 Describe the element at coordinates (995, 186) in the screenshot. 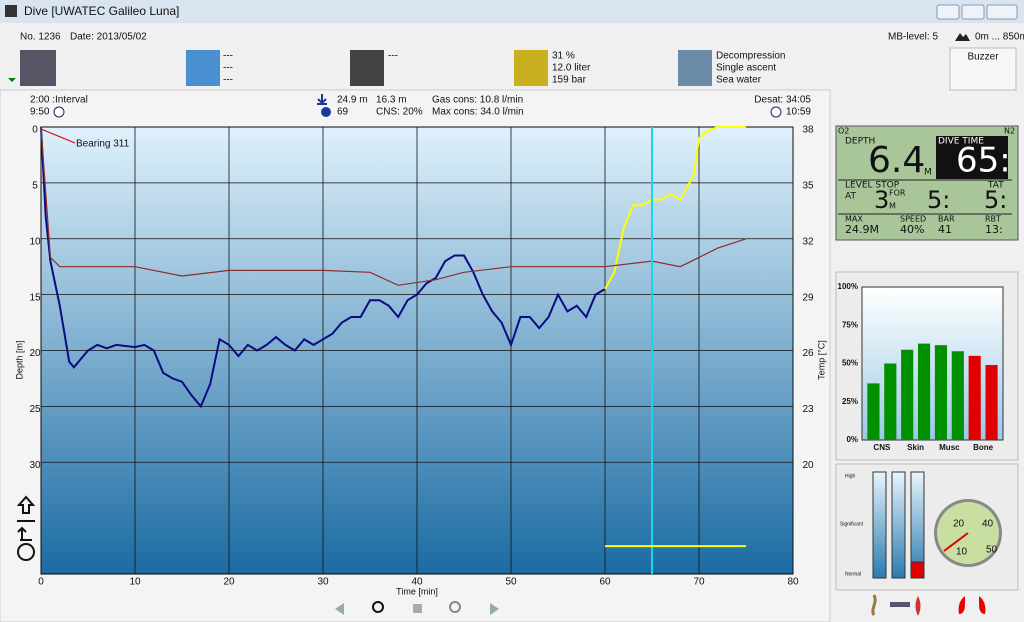

I see `tat-label: TAT` at that location.